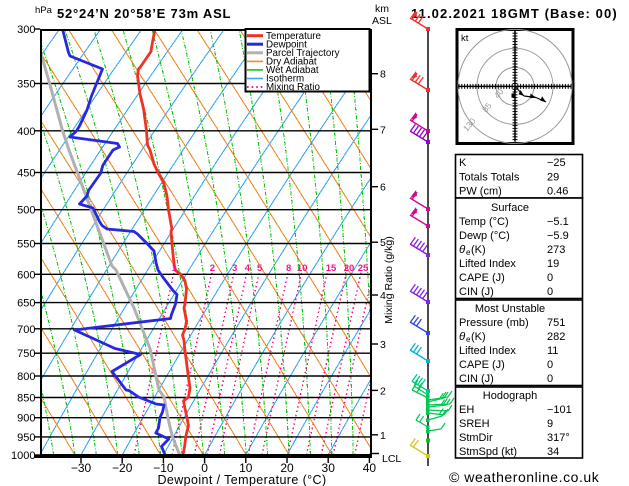 The width and height of the screenshot is (629, 486). I want to click on svg-text: 6, so click(383, 188).